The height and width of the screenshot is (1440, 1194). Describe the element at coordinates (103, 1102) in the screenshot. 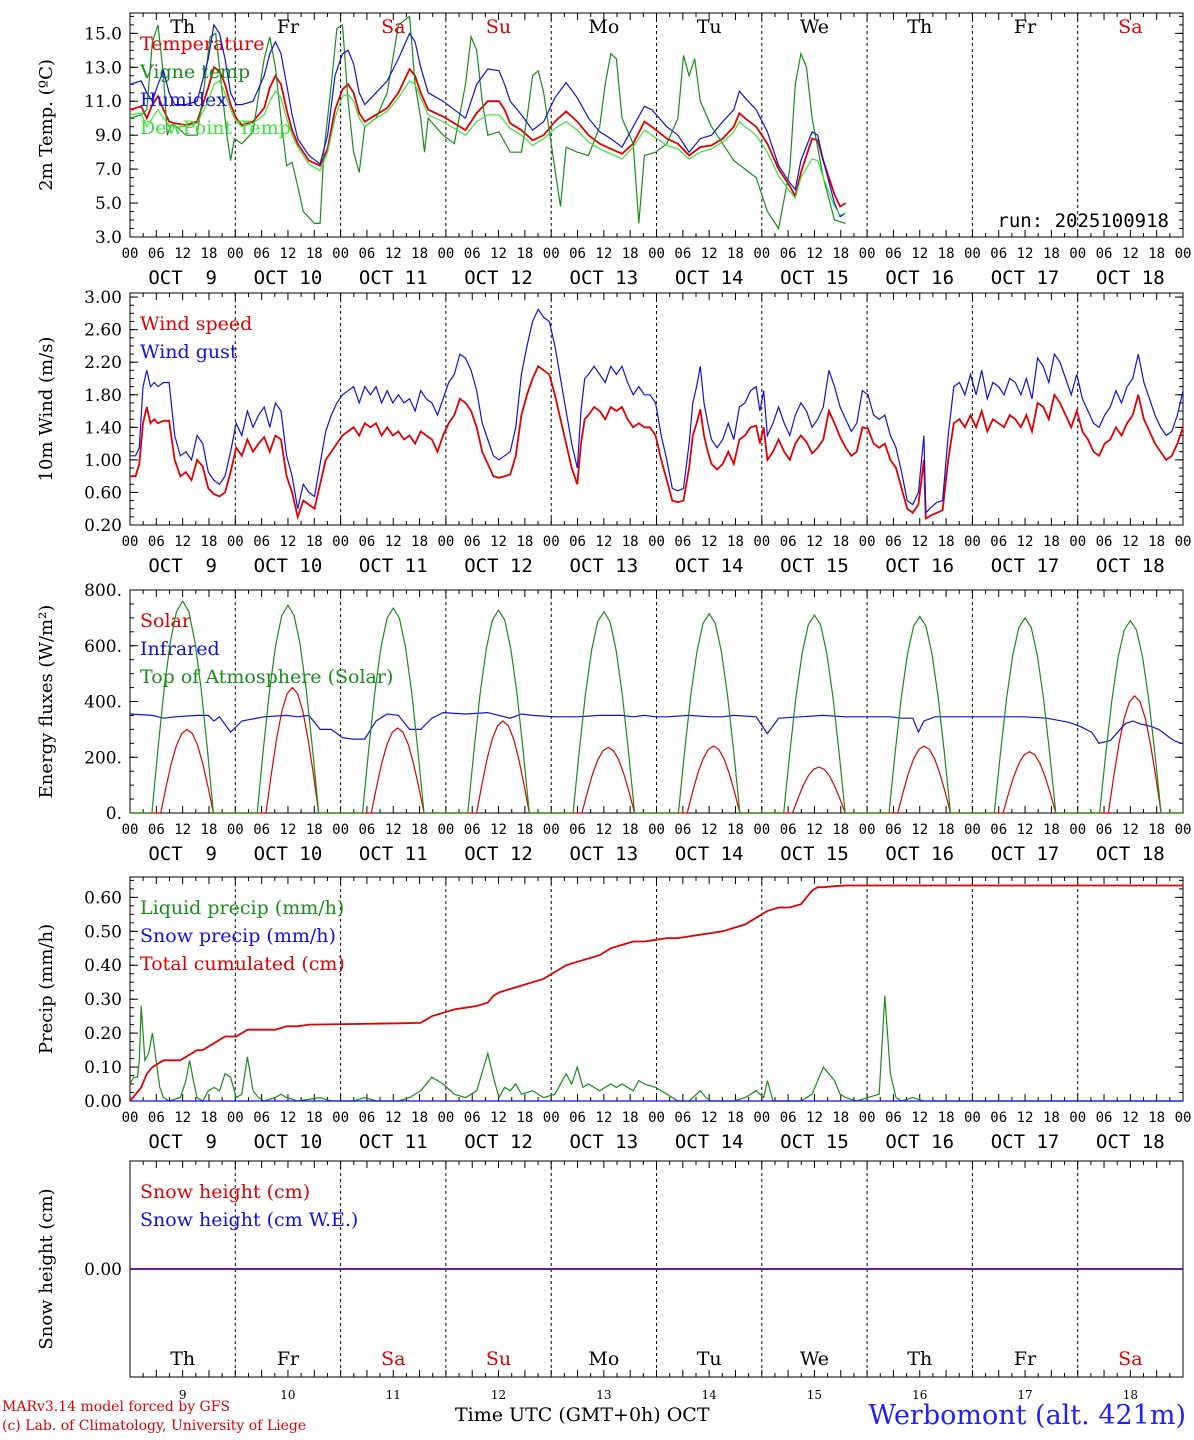

I see `y-tick-label: 0.00` at that location.